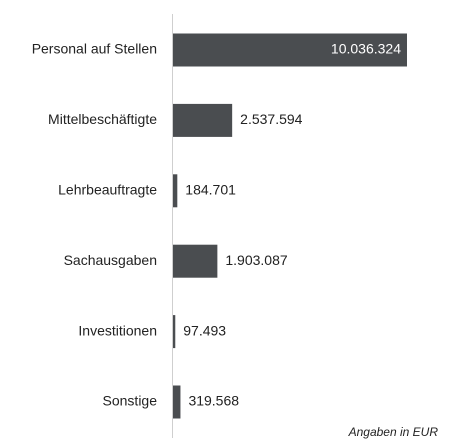 Image resolution: width=451 pixels, height=443 pixels. What do you see at coordinates (107, 190) in the screenshot?
I see `category-label: Lehrbeauftragte` at bounding box center [107, 190].